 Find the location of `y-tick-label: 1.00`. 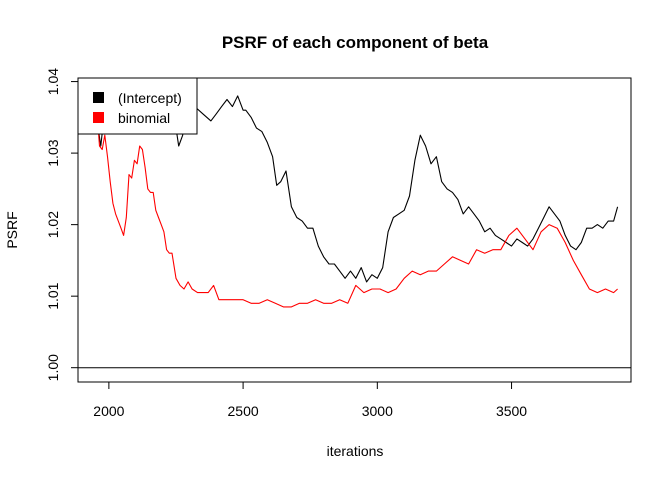

y-tick-label: 1.00 is located at coordinates (53, 367).